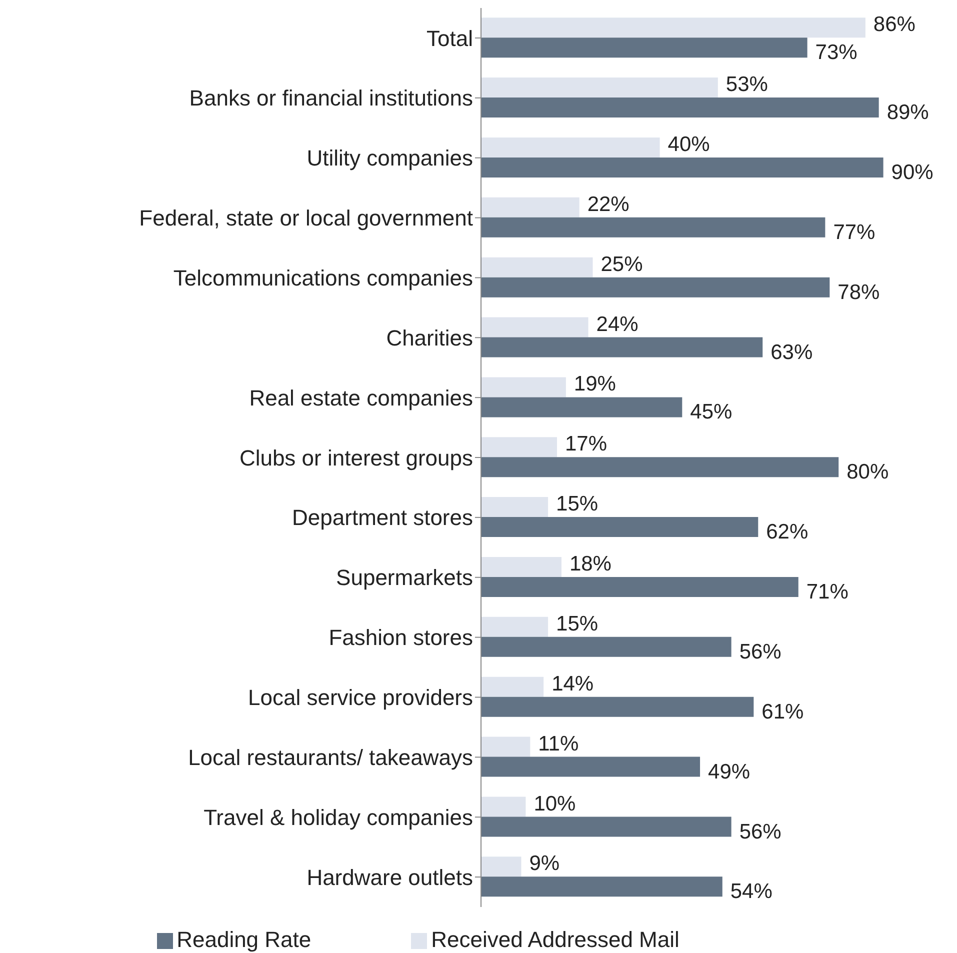  I want to click on y-tick-label: Supermarkets, so click(404, 577).